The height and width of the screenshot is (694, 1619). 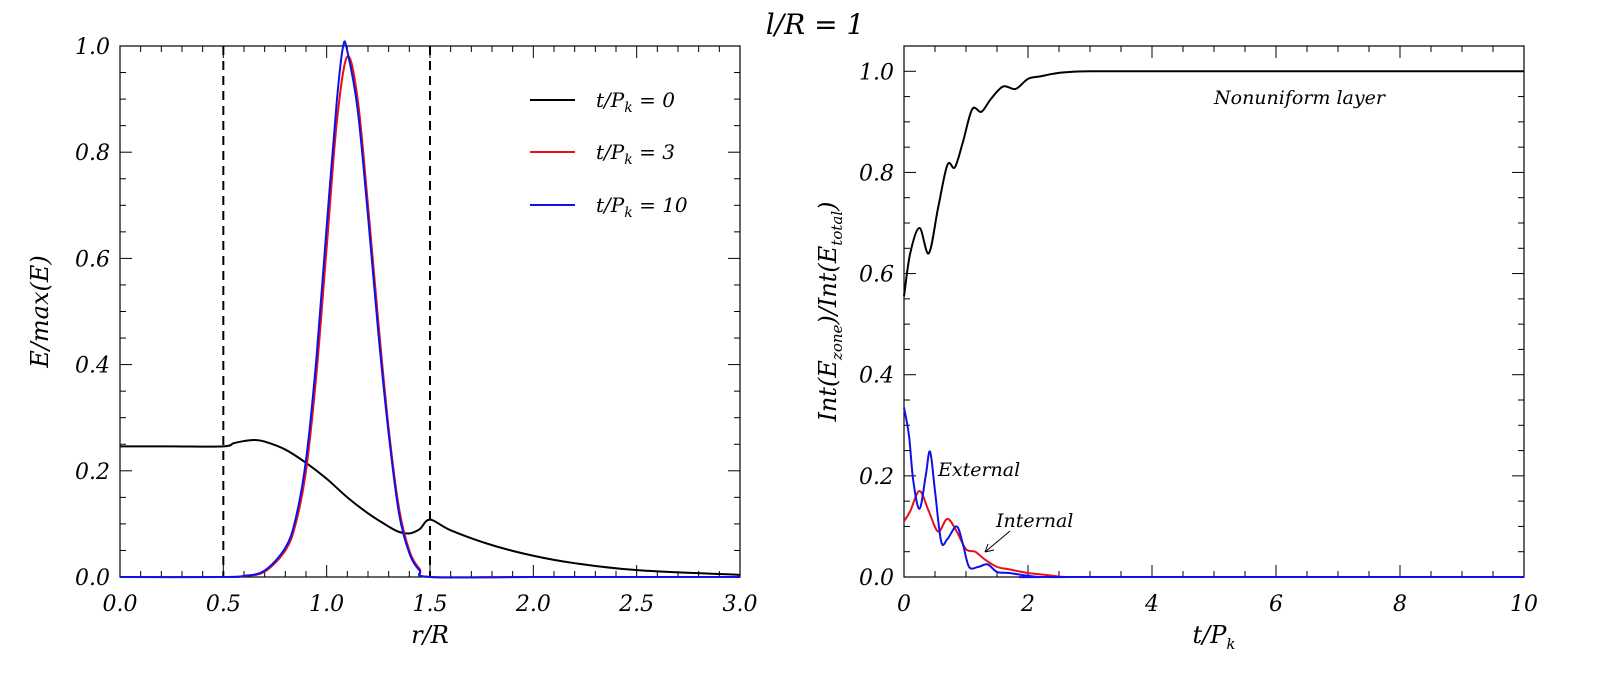 I want to click on annotation-arrowhead, so click(x=989, y=548).